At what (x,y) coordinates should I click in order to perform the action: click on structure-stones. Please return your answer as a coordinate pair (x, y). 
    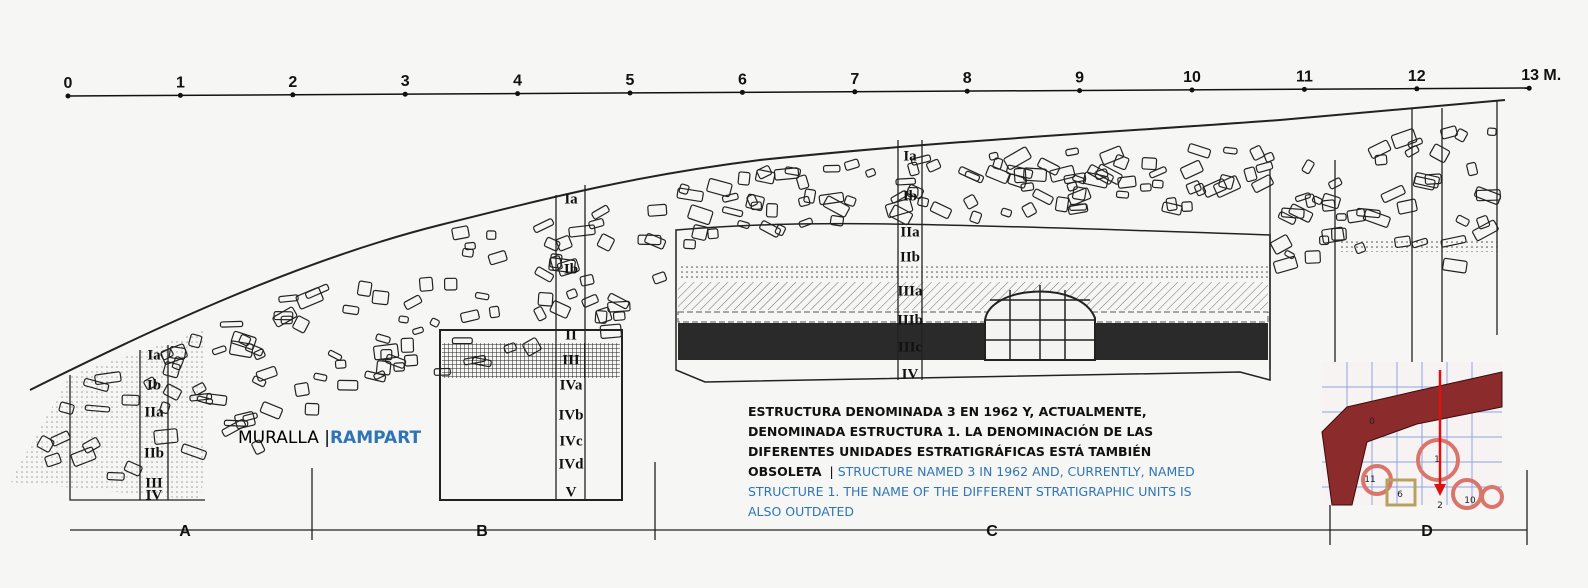
    Looking at the image, I should click on (1040, 322).